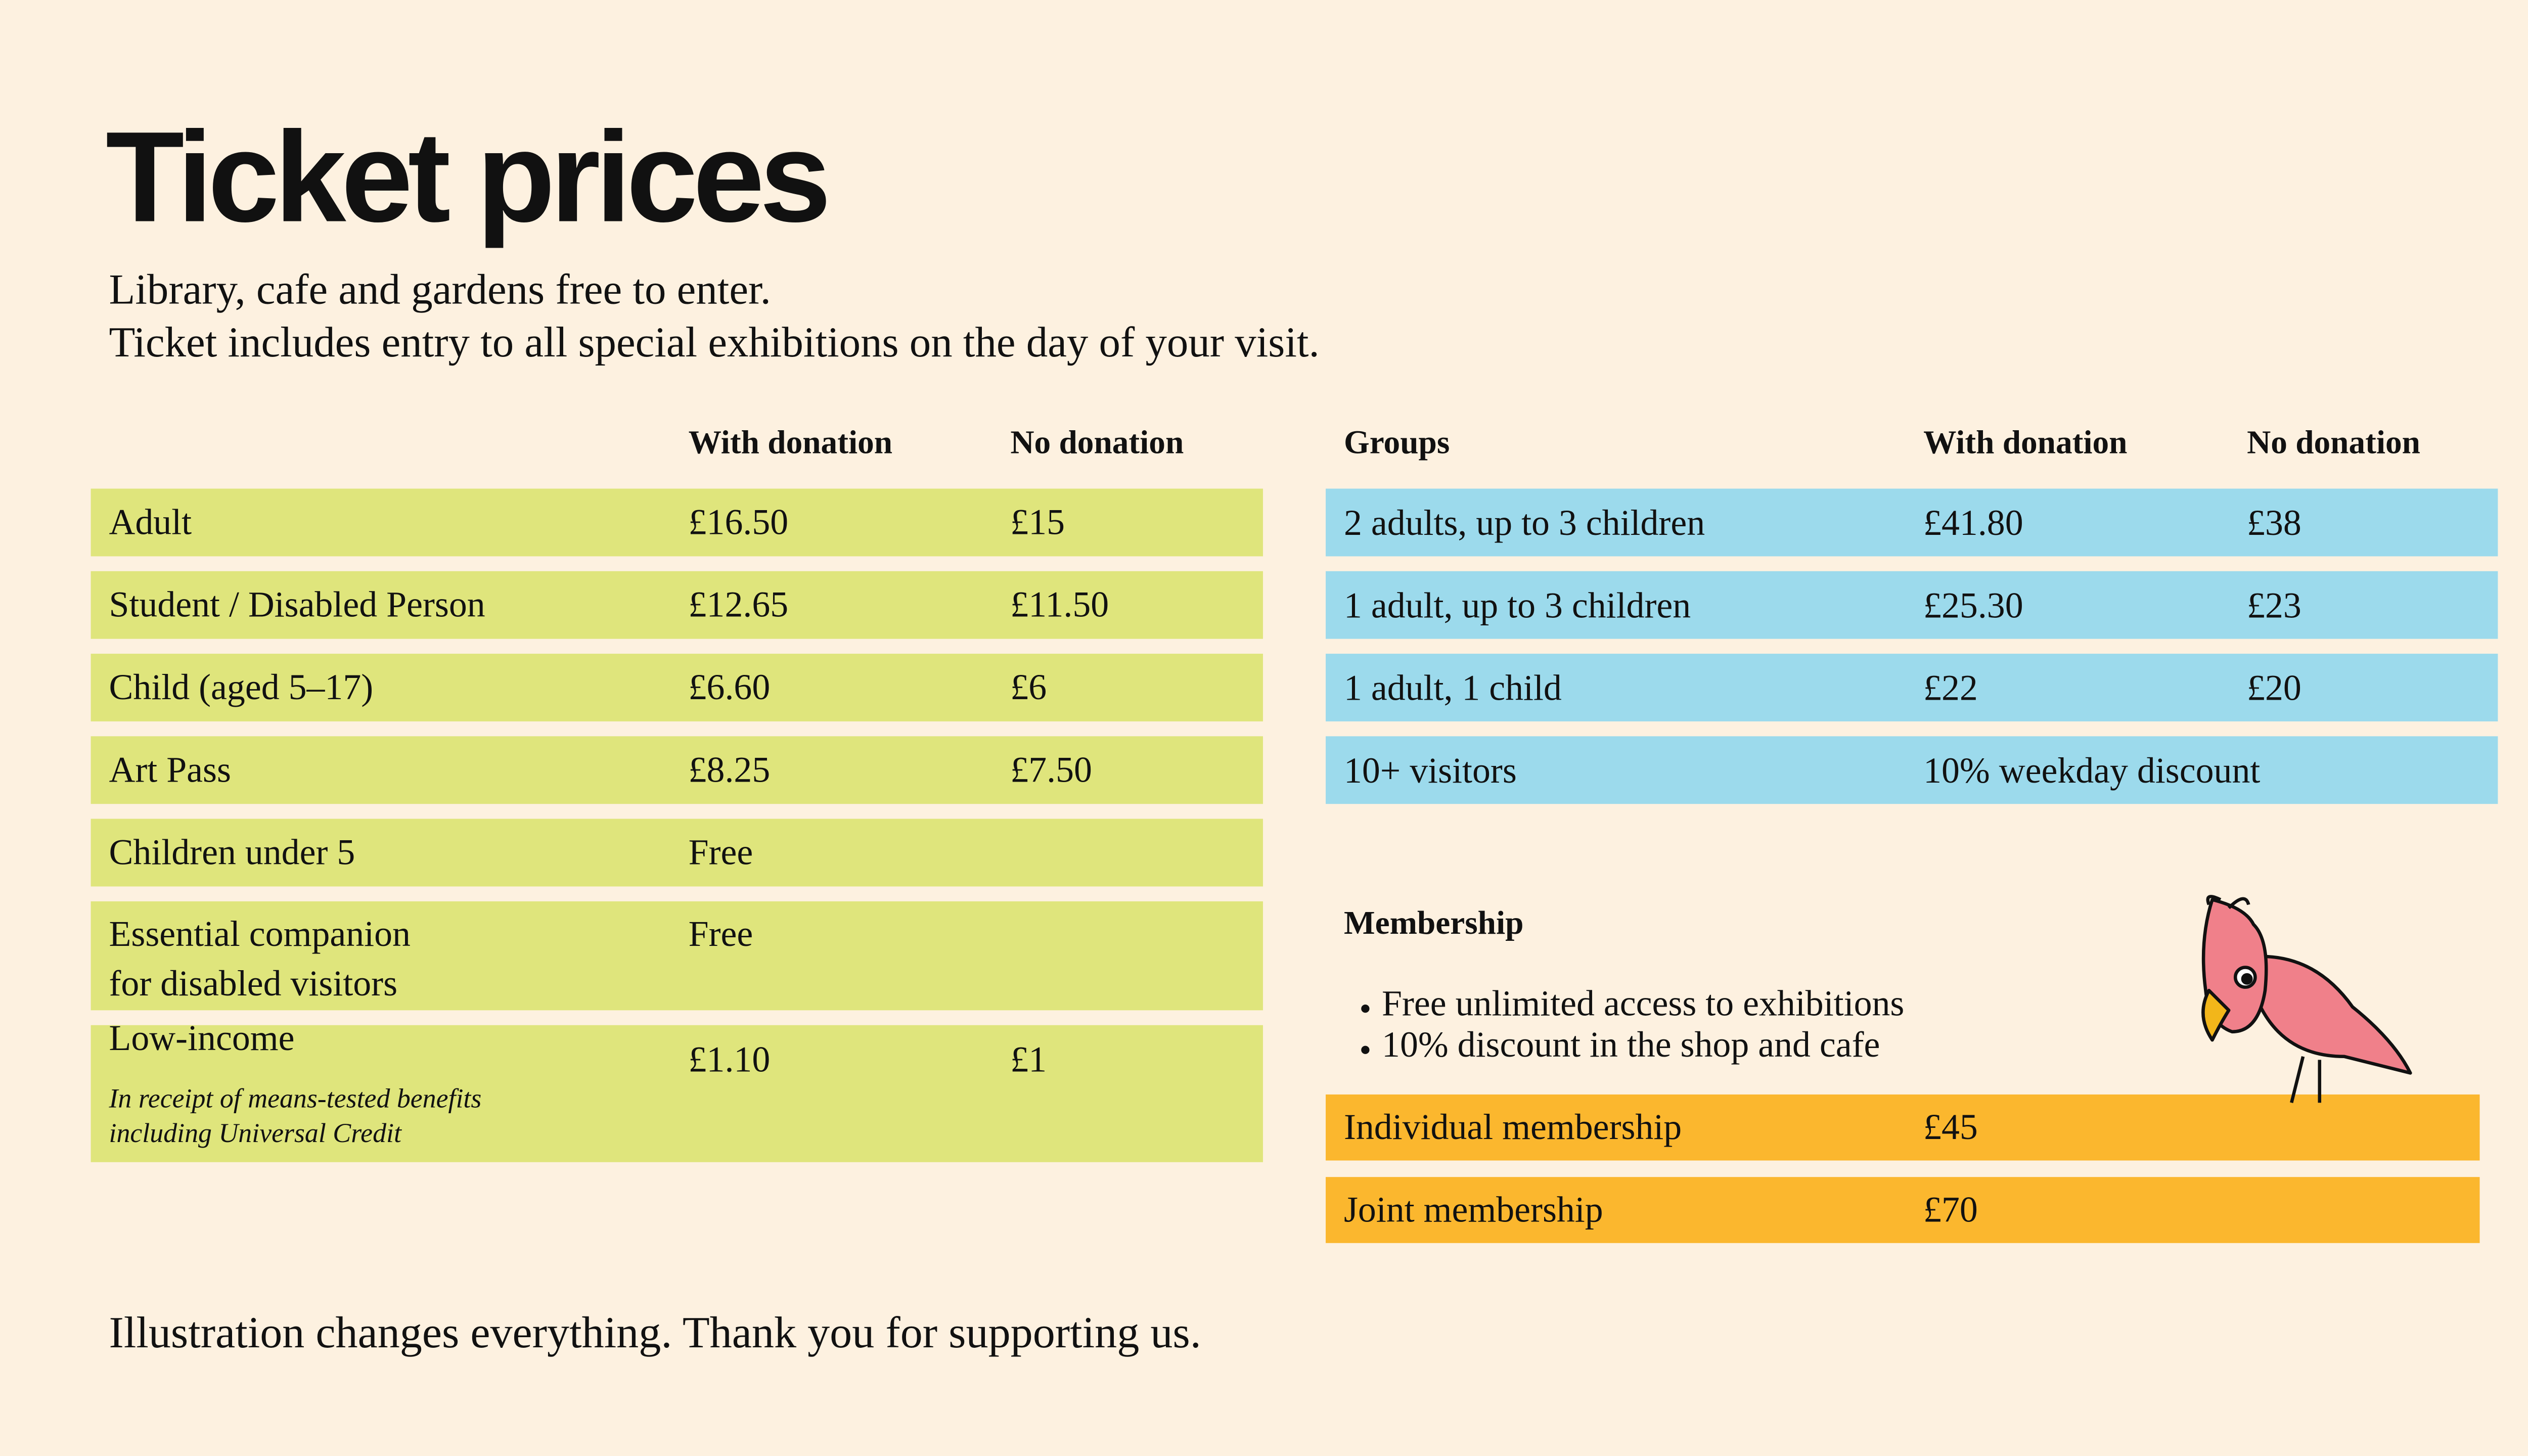  I want to click on price: £15, so click(1038, 522).